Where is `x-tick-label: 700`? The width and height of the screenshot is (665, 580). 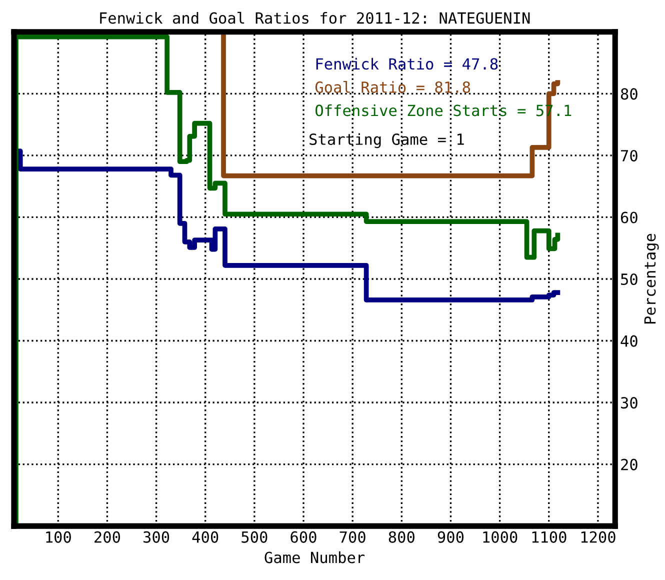 x-tick-label: 700 is located at coordinates (353, 537).